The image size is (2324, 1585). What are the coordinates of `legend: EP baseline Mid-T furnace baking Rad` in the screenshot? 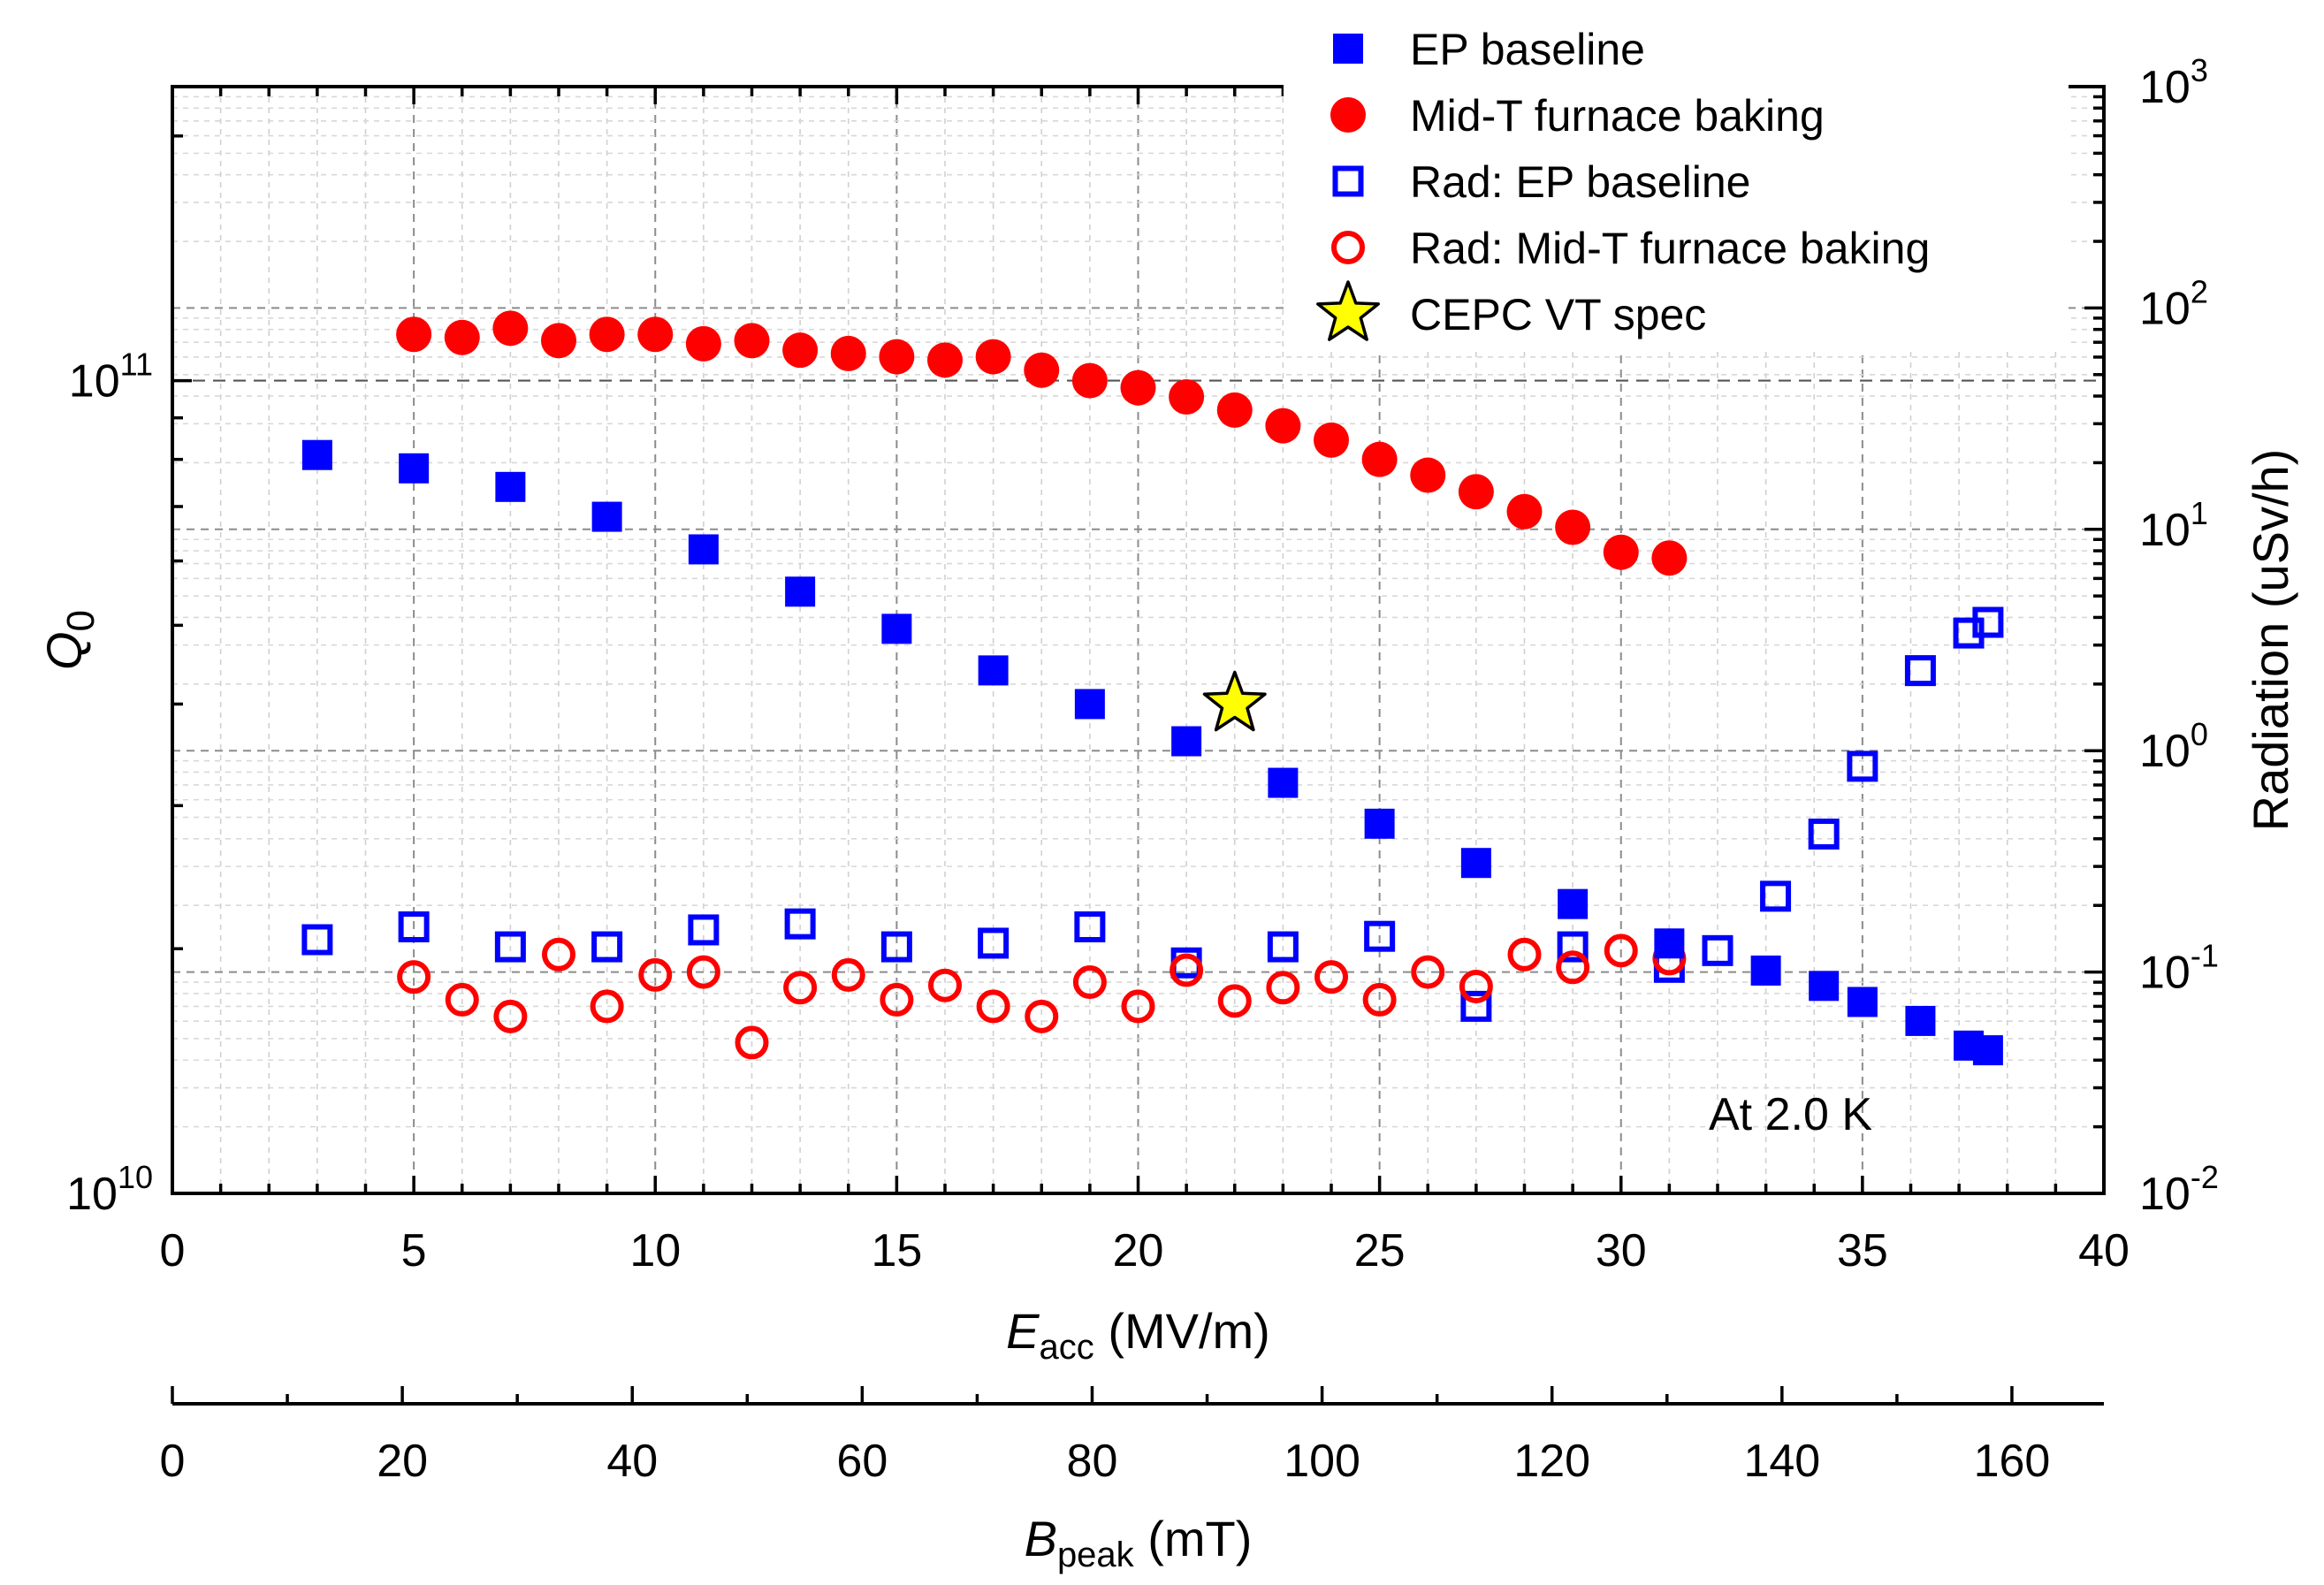 It's located at (1676, 184).